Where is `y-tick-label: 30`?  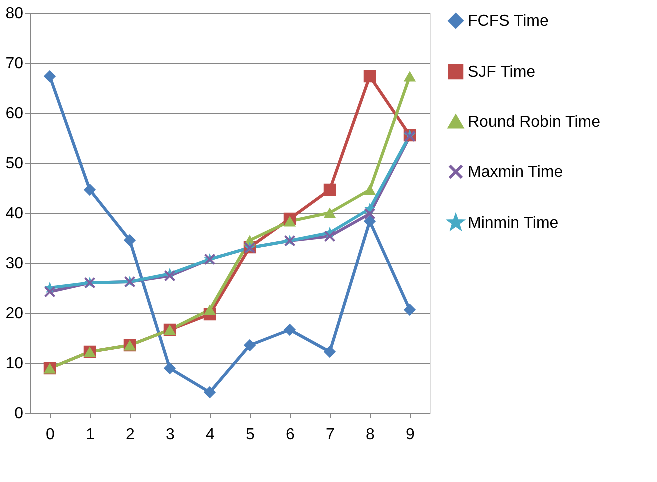
y-tick-label: 30 is located at coordinates (15, 264).